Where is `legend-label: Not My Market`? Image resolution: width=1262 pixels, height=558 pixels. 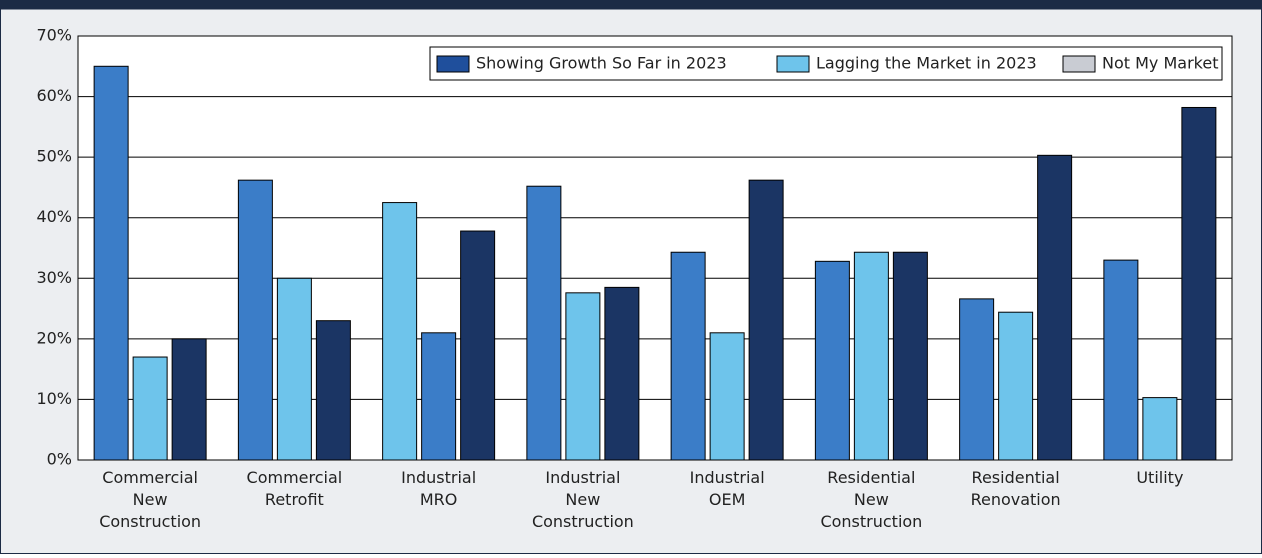
legend-label: Not My Market is located at coordinates (1160, 63).